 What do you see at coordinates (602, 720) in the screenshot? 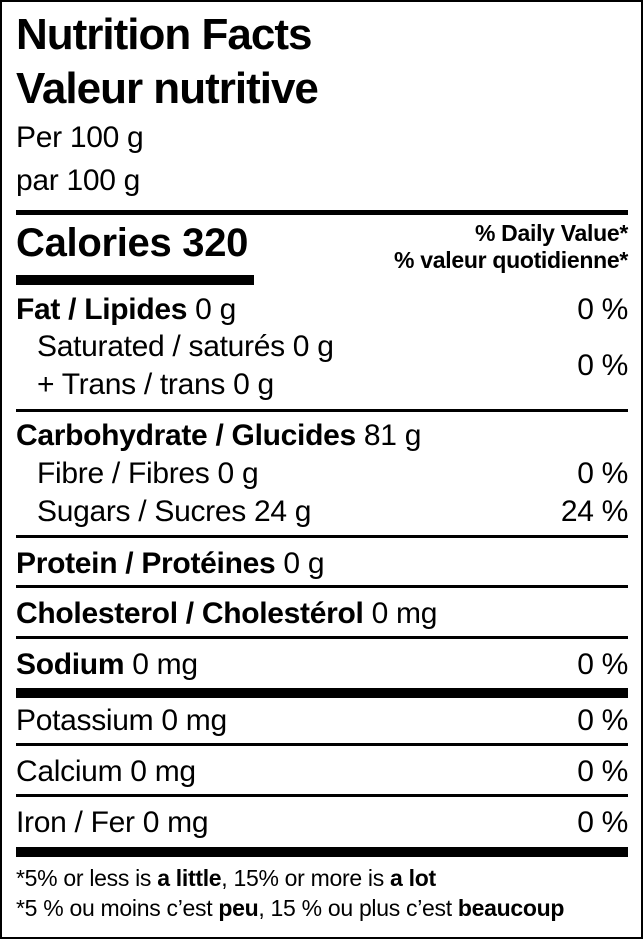
I see `potassium-daily-value: 0 %` at bounding box center [602, 720].